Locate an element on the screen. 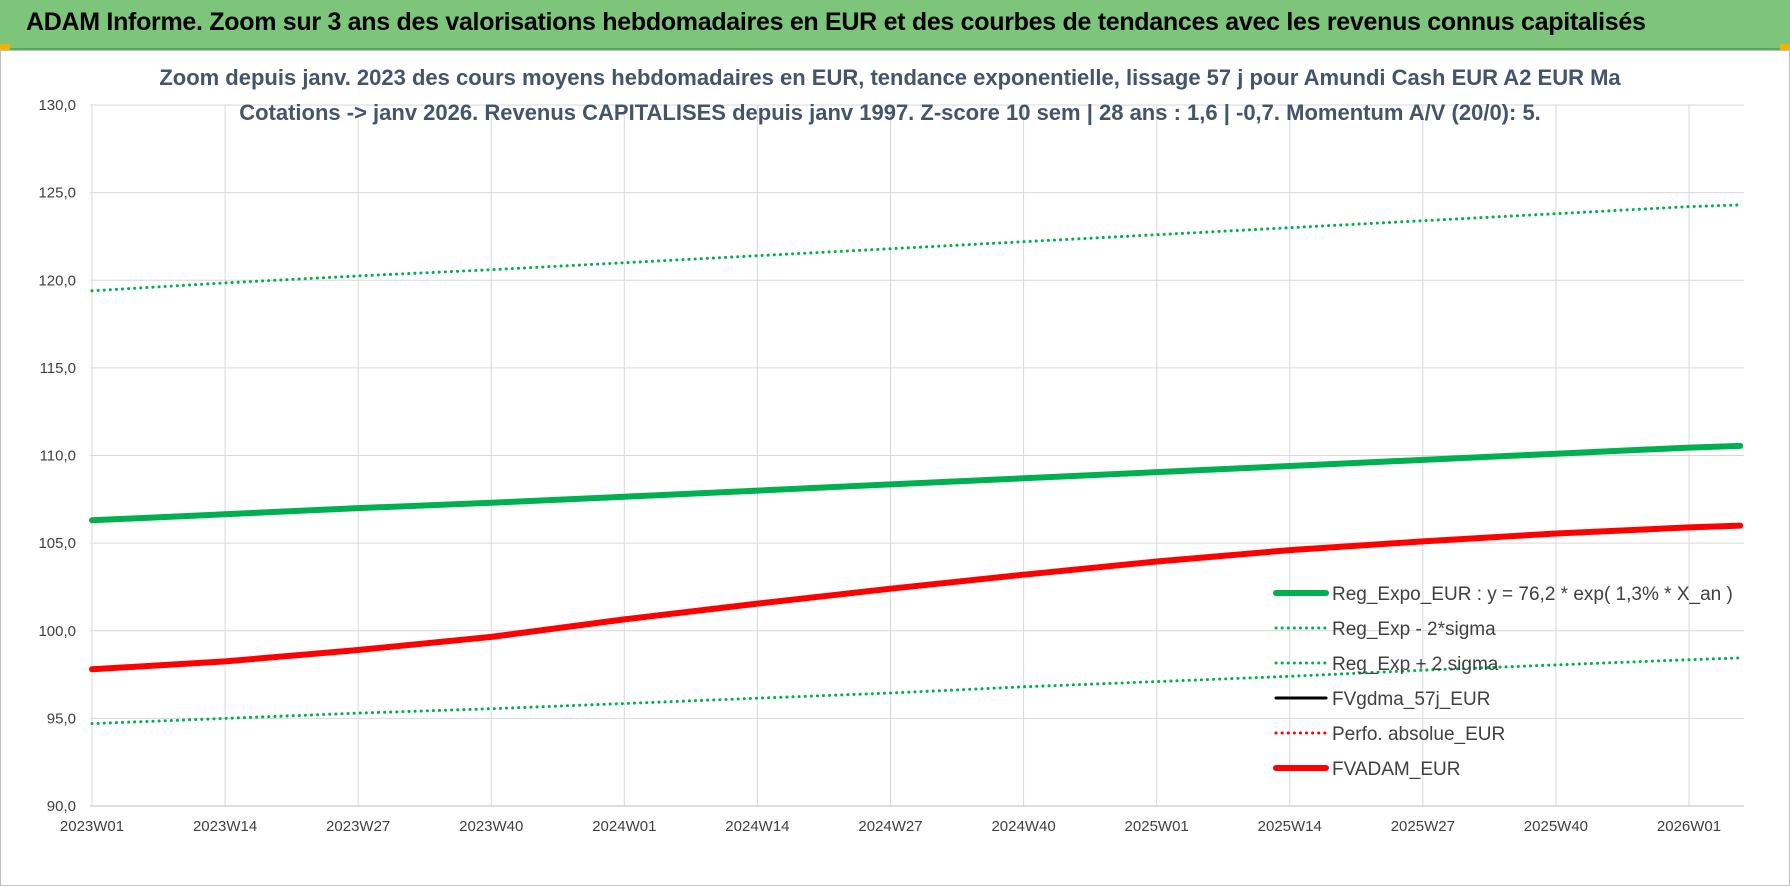 Image resolution: width=1790 pixels, height=886 pixels. x-tick-label: 2025W27 is located at coordinates (1423, 826).